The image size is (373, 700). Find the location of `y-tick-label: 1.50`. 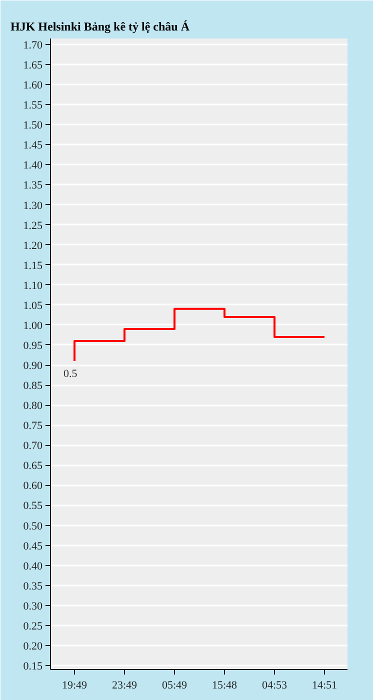

y-tick-label: 1.50 is located at coordinates (33, 126).